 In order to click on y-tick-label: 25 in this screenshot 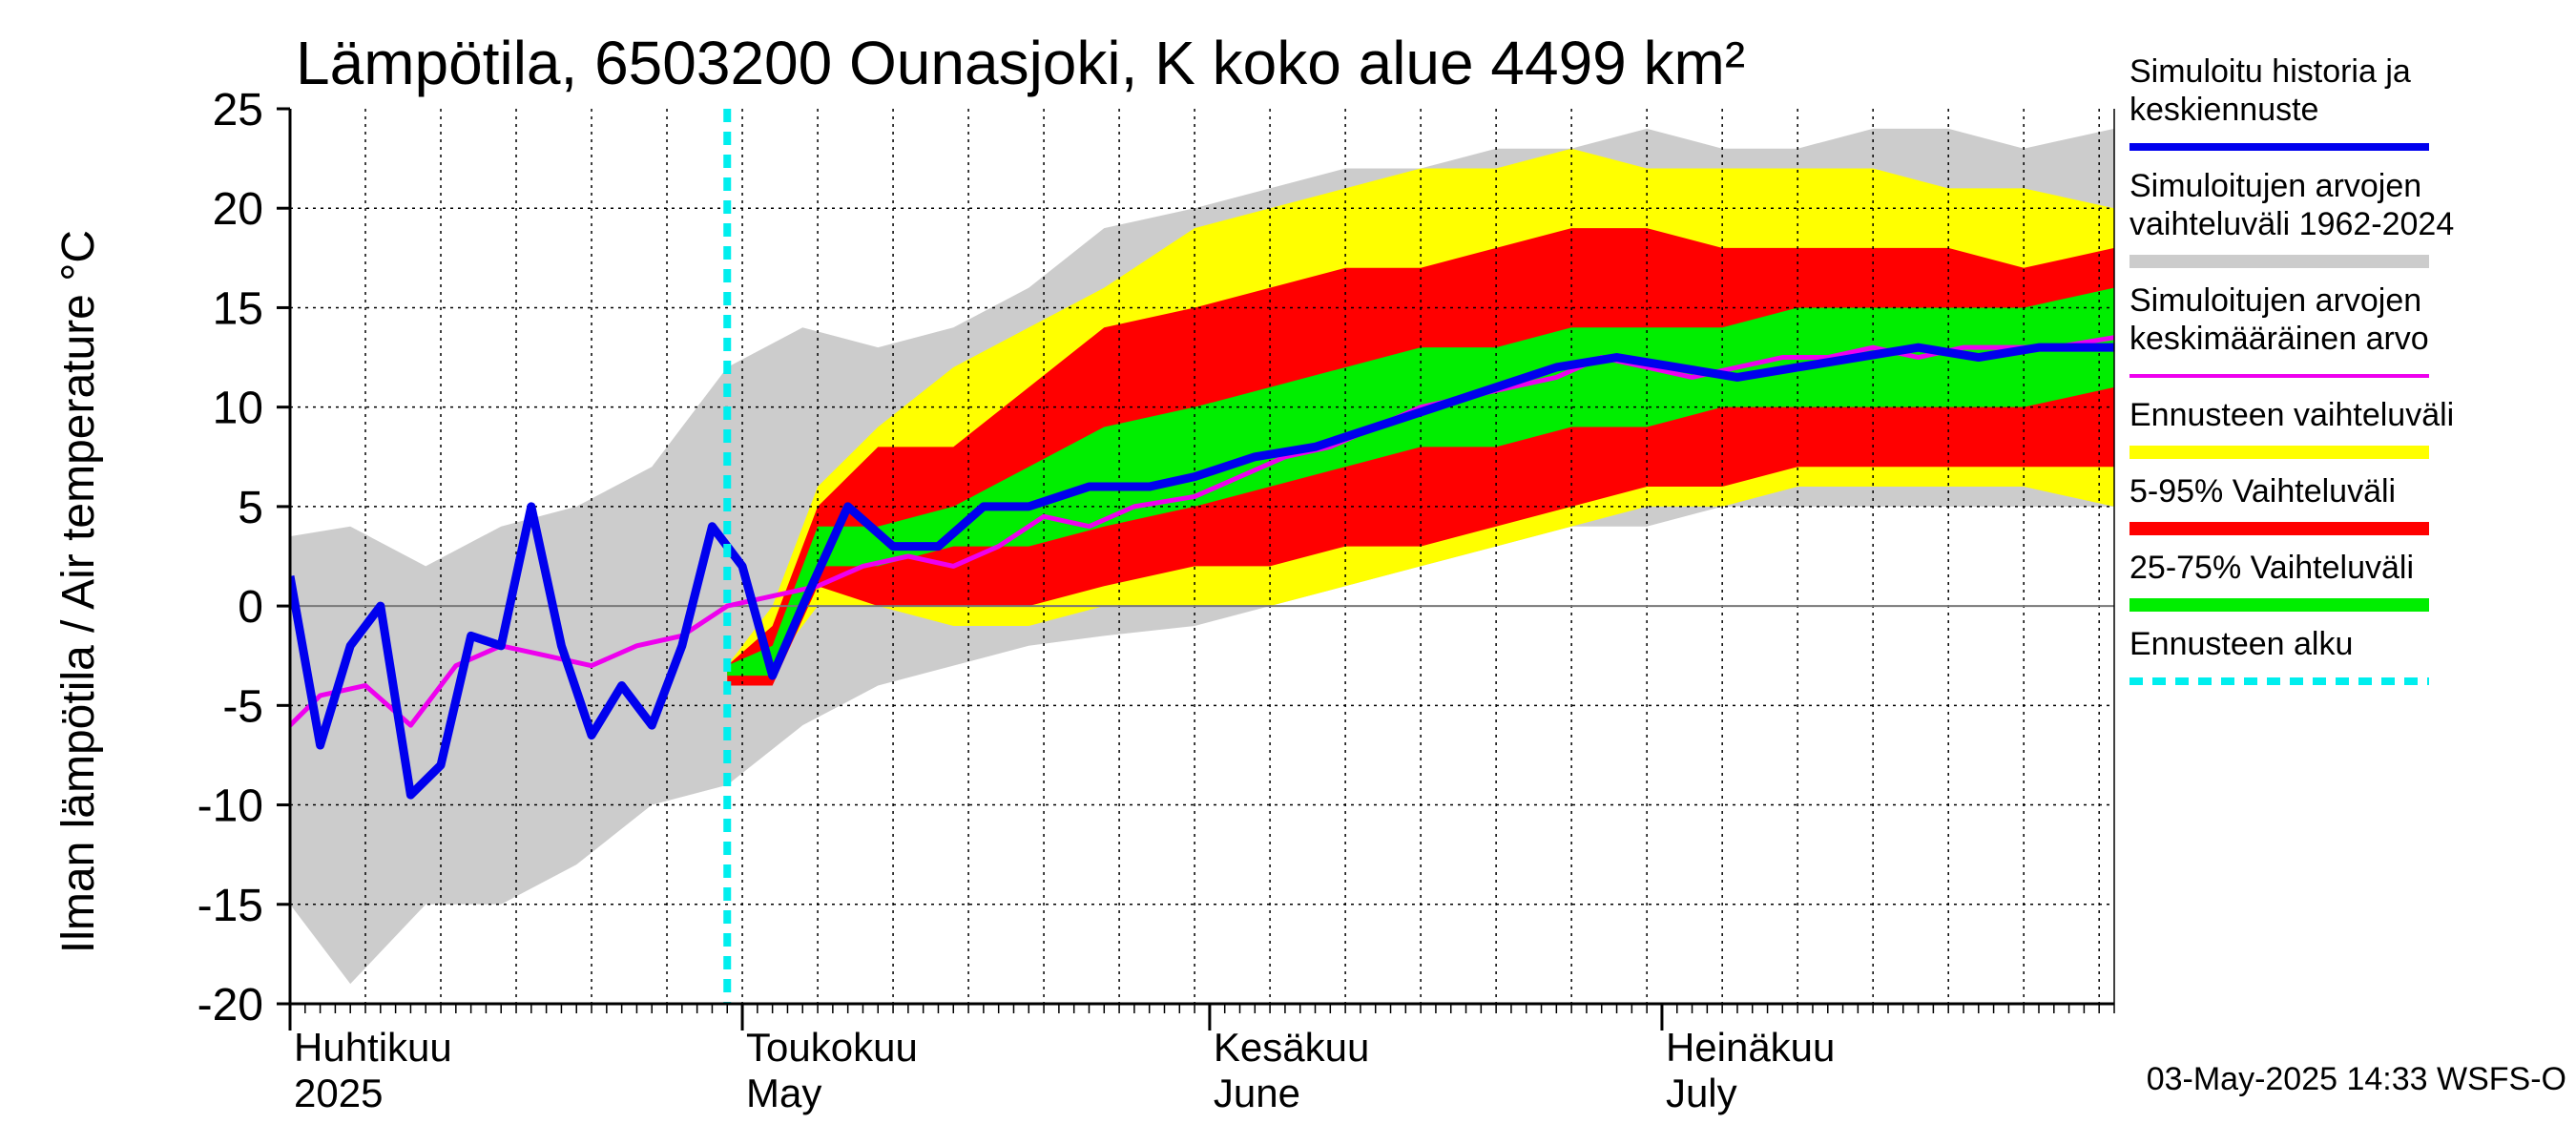, I will do `click(238, 110)`.